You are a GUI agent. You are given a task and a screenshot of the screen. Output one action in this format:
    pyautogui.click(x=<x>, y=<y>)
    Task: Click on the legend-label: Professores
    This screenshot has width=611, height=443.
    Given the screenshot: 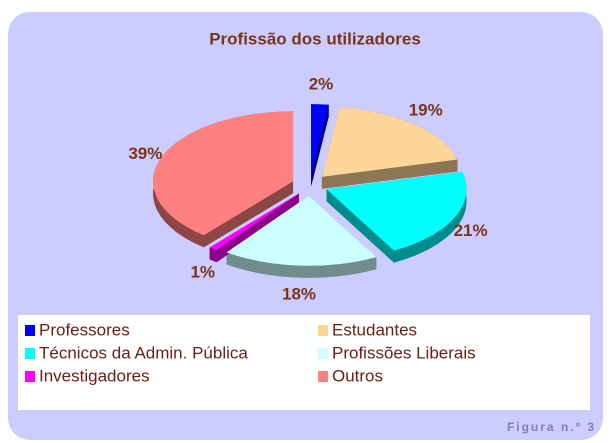 What is the action you would take?
    pyautogui.click(x=84, y=329)
    